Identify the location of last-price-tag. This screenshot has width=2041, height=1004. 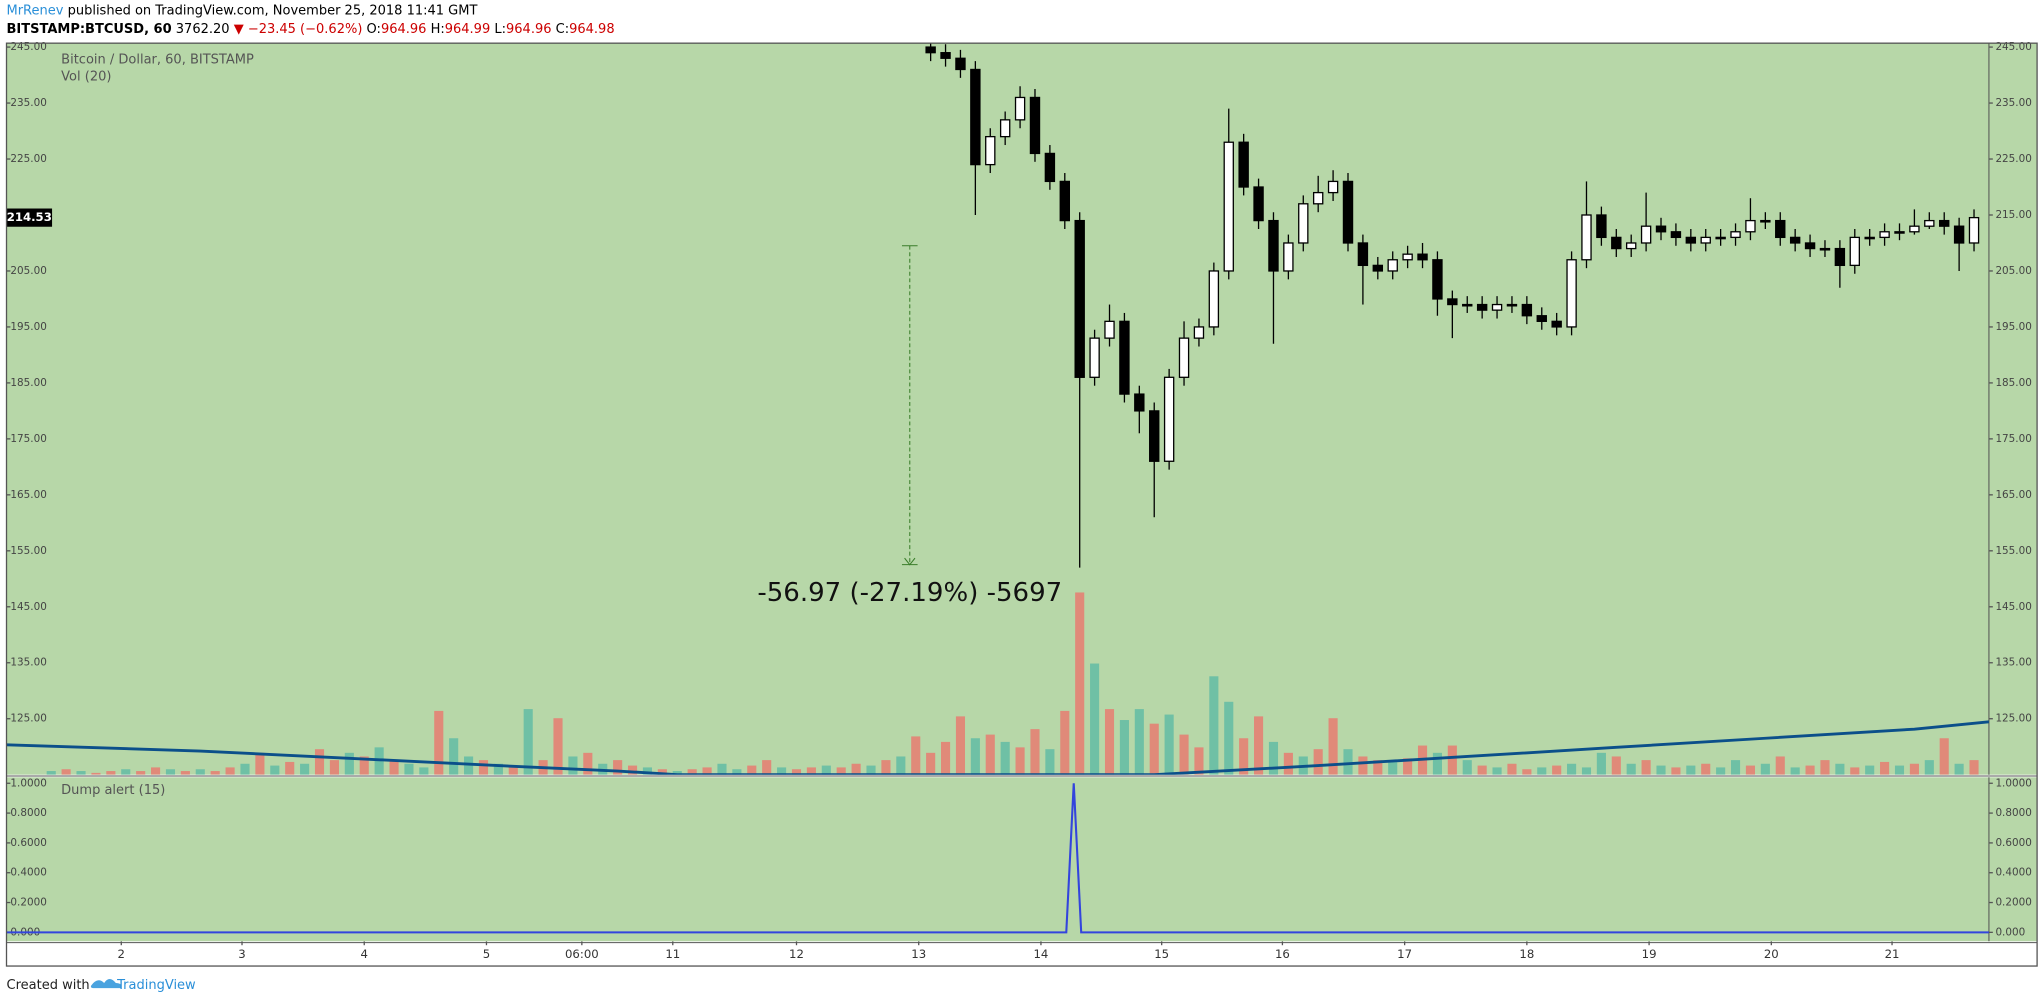
(29, 217).